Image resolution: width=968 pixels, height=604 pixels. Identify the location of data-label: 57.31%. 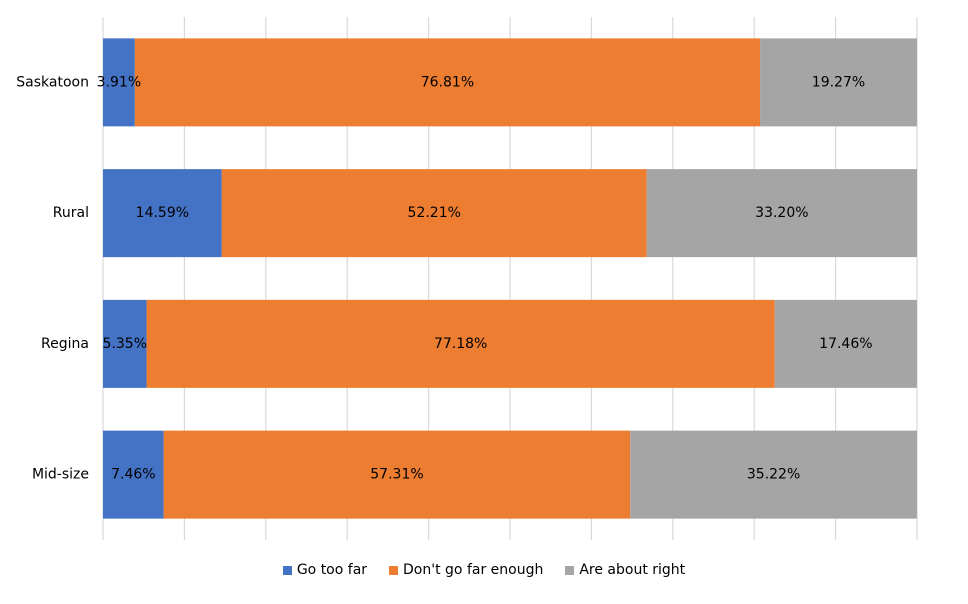
(396, 475).